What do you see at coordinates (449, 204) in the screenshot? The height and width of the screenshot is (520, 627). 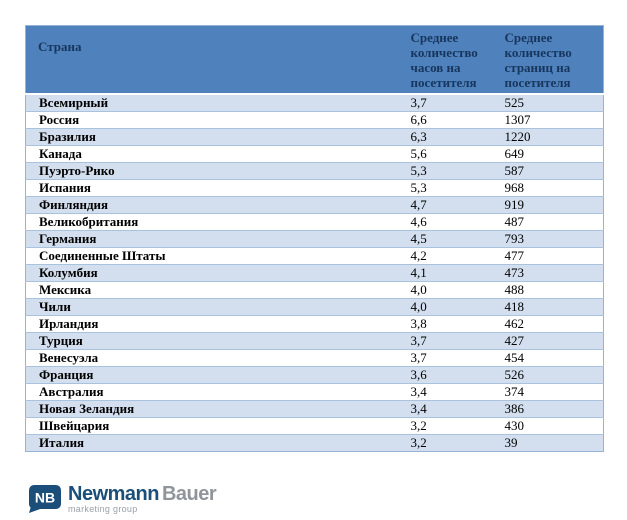 I see `avg-hours-cell: 4,7` at bounding box center [449, 204].